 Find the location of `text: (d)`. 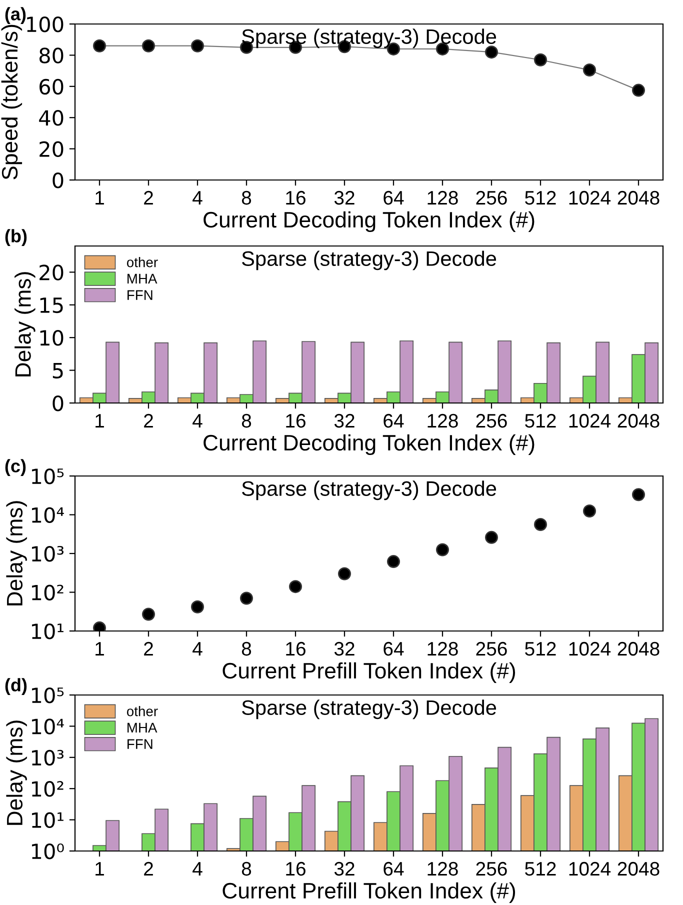

text: (d) is located at coordinates (16, 686).